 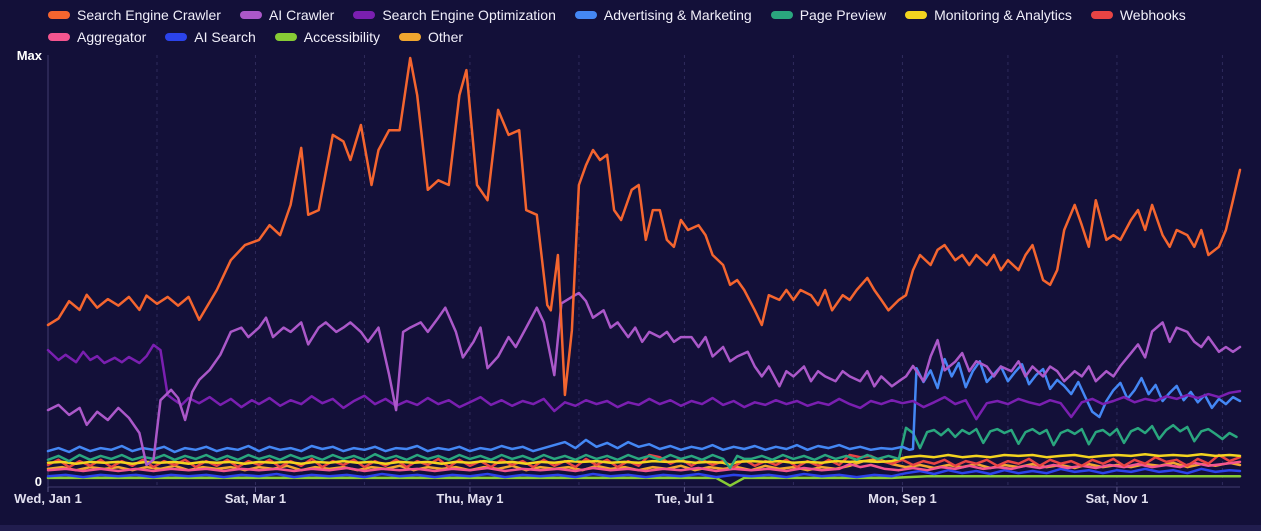 What do you see at coordinates (642, 446) in the screenshot?
I see `series-line-page-preview` at bounding box center [642, 446].